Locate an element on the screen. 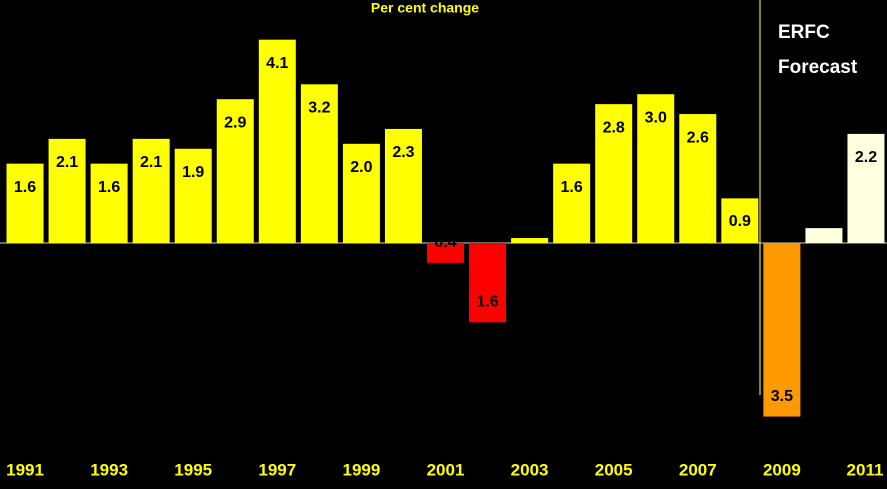 The width and height of the screenshot is (887, 489). value-label: 1.9 is located at coordinates (193, 172).